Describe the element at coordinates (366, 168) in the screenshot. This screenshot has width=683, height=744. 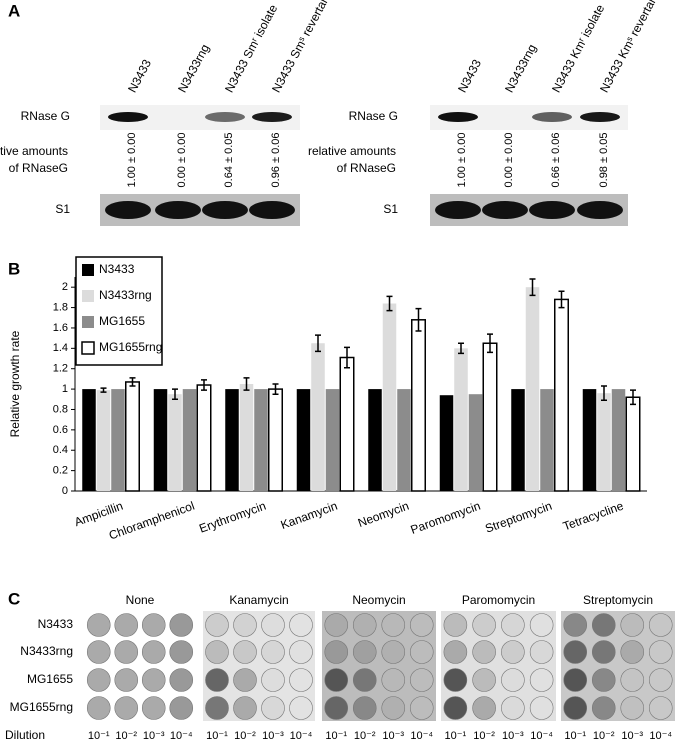
I see `relative-label: of RNaseG` at that location.